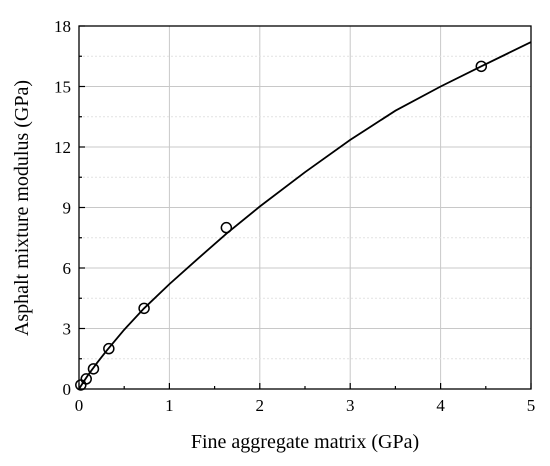  I want to click on x-tick-label: 4, so click(440, 405).